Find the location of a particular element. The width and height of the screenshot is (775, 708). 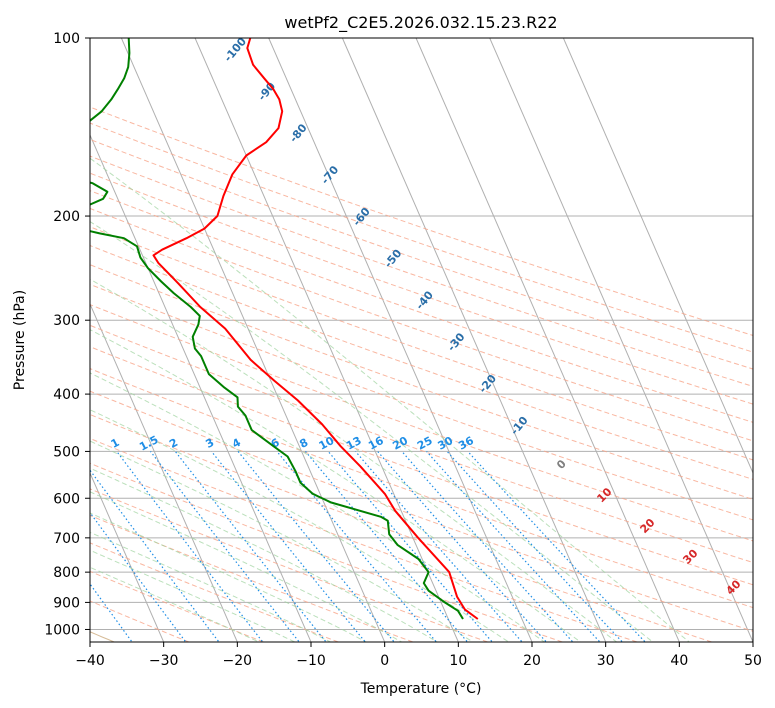

y-tick-label: 600 is located at coordinates (66, 499).